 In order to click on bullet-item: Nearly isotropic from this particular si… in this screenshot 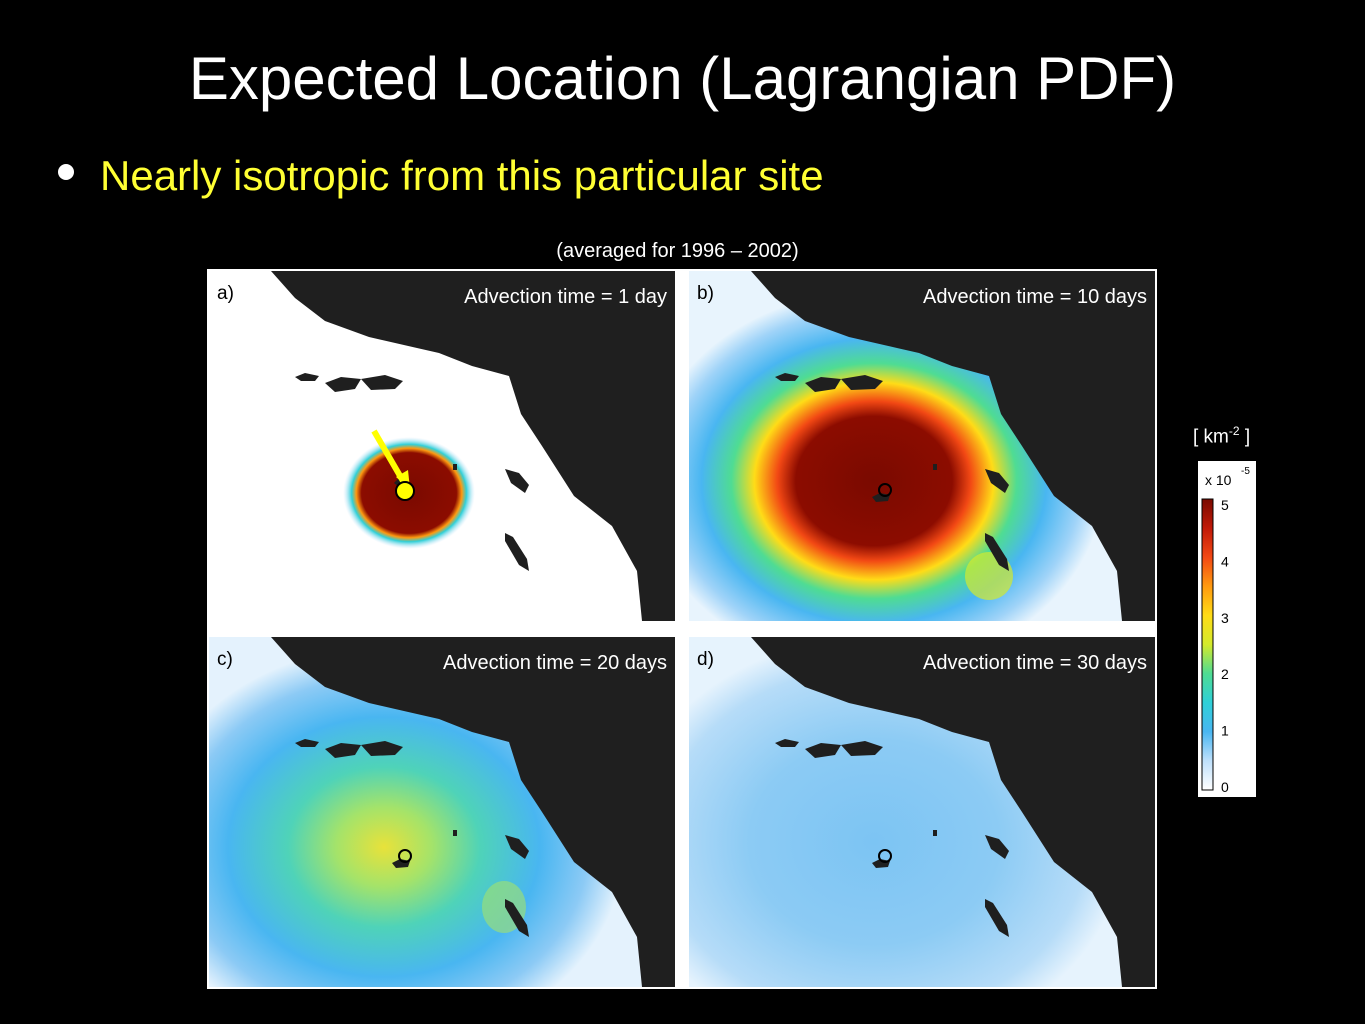, I will do `click(441, 176)`.